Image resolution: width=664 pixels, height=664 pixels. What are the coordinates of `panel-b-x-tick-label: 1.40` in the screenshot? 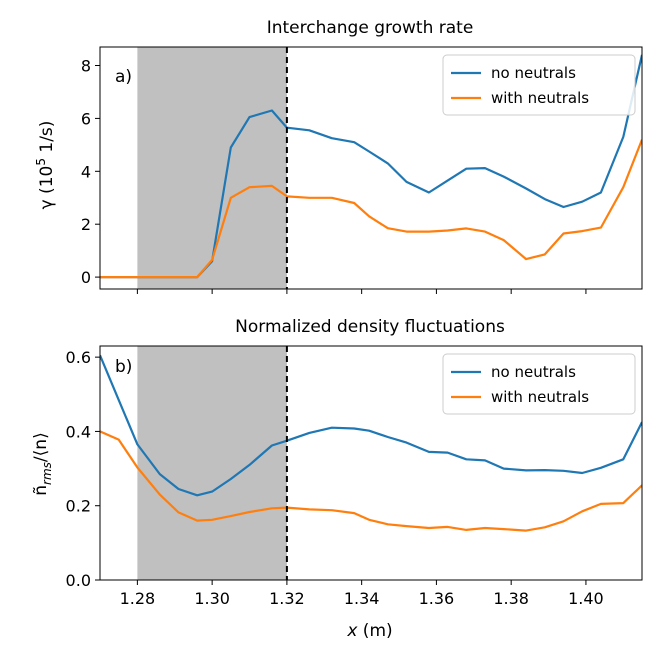 It's located at (586, 598).